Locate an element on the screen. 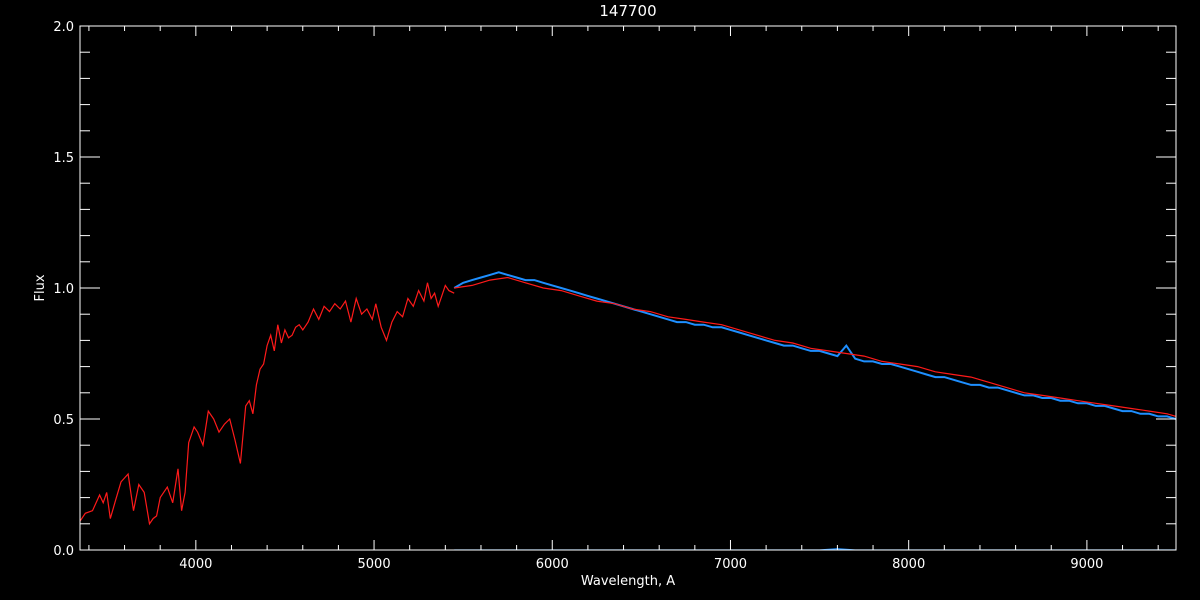 The image size is (1200, 600). y-tick-label: 2.0 is located at coordinates (63, 27).